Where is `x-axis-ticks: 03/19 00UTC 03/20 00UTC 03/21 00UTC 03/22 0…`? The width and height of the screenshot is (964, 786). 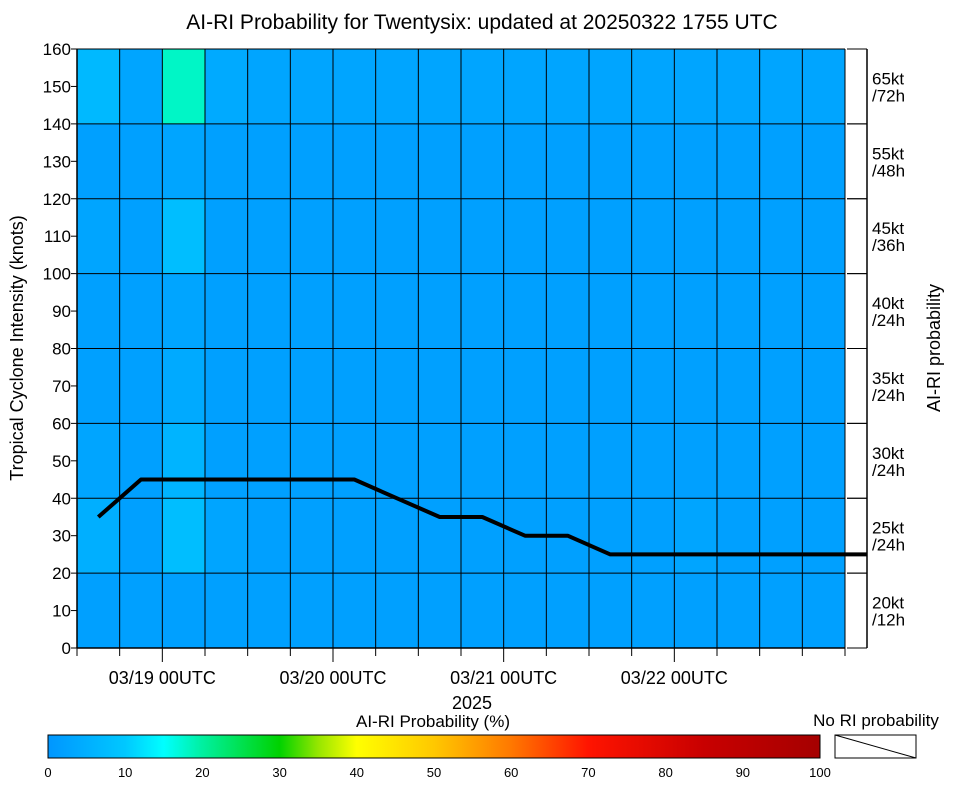 x-axis-ticks: 03/19 00UTC 03/20 00UTC 03/21 00UTC 03/22 0… is located at coordinates (461, 668).